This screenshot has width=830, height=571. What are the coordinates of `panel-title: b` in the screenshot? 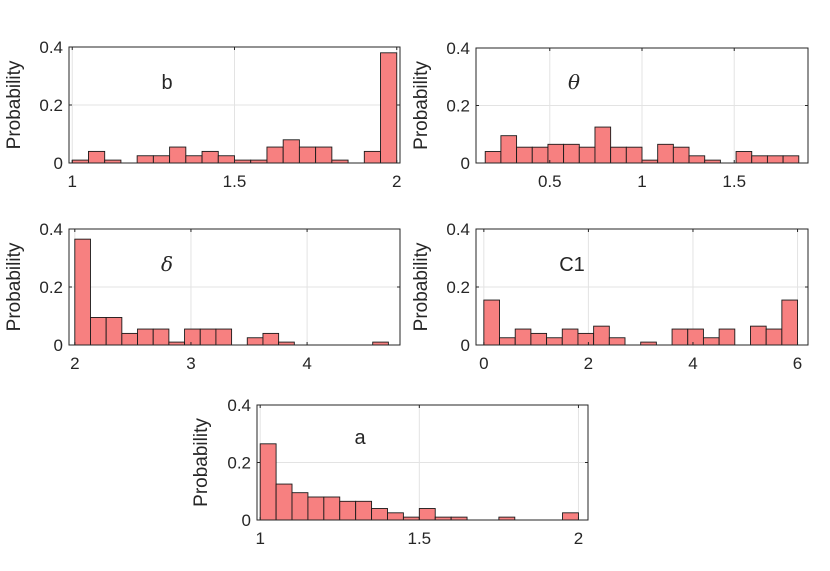 It's located at (166, 83).